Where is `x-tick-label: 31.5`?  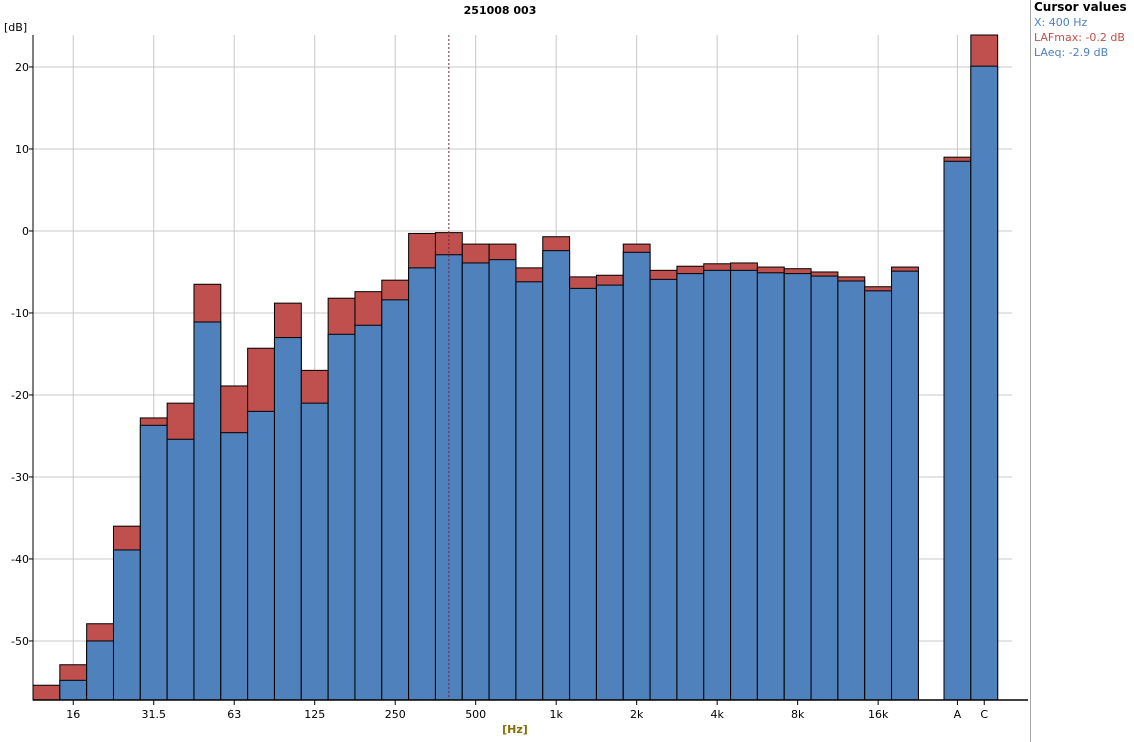
x-tick-label: 31.5 is located at coordinates (153, 714).